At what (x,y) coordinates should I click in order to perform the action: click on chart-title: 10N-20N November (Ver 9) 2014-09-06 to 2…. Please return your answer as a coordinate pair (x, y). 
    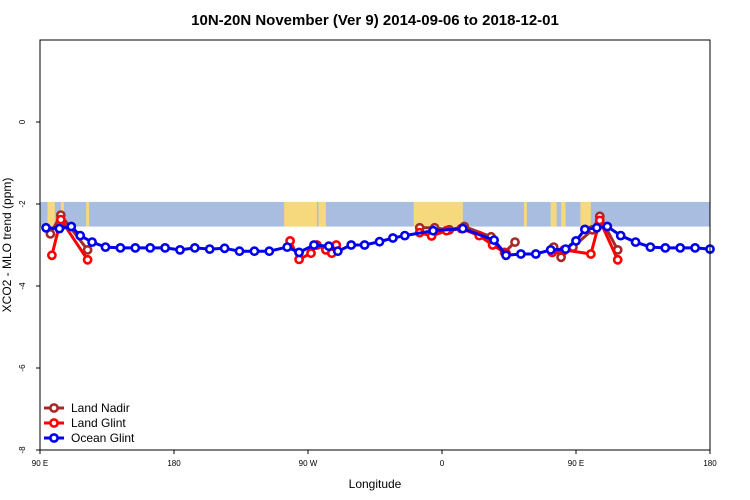
    Looking at the image, I should click on (375, 20).